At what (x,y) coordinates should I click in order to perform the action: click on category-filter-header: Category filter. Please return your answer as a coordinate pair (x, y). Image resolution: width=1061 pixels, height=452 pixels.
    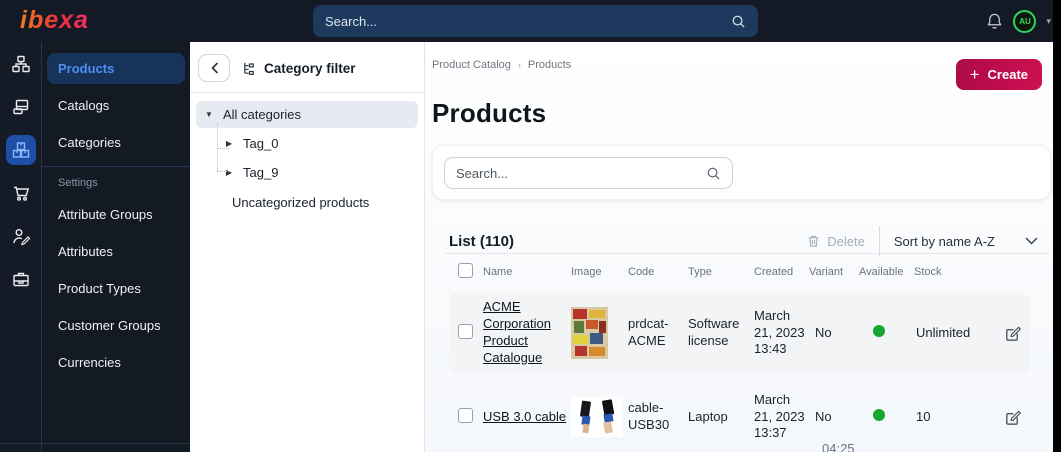
    Looking at the image, I should click on (307, 67).